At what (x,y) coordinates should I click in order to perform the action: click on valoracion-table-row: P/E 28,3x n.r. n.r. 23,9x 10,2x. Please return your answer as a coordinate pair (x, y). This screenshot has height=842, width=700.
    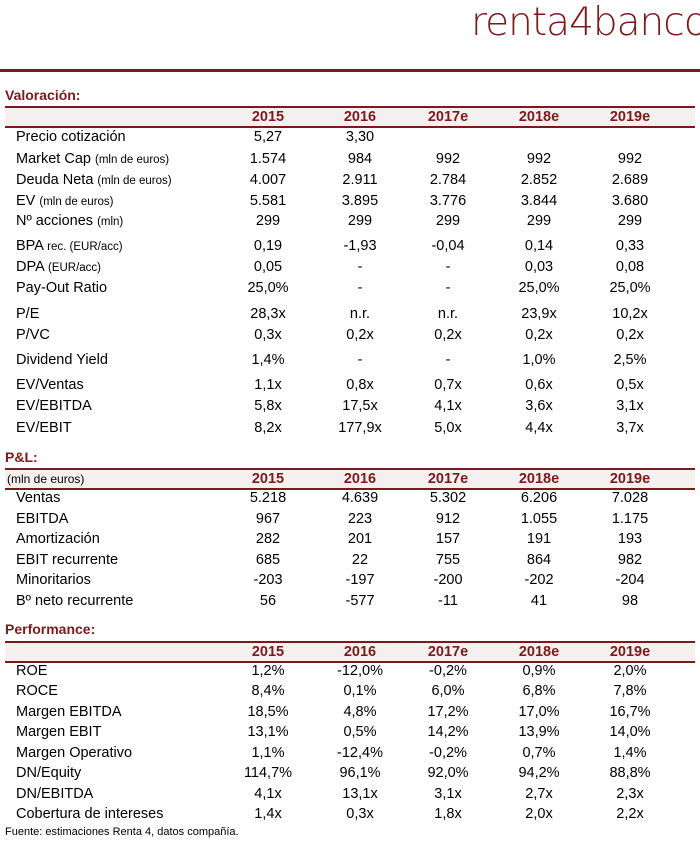
    Looking at the image, I should click on (350, 314).